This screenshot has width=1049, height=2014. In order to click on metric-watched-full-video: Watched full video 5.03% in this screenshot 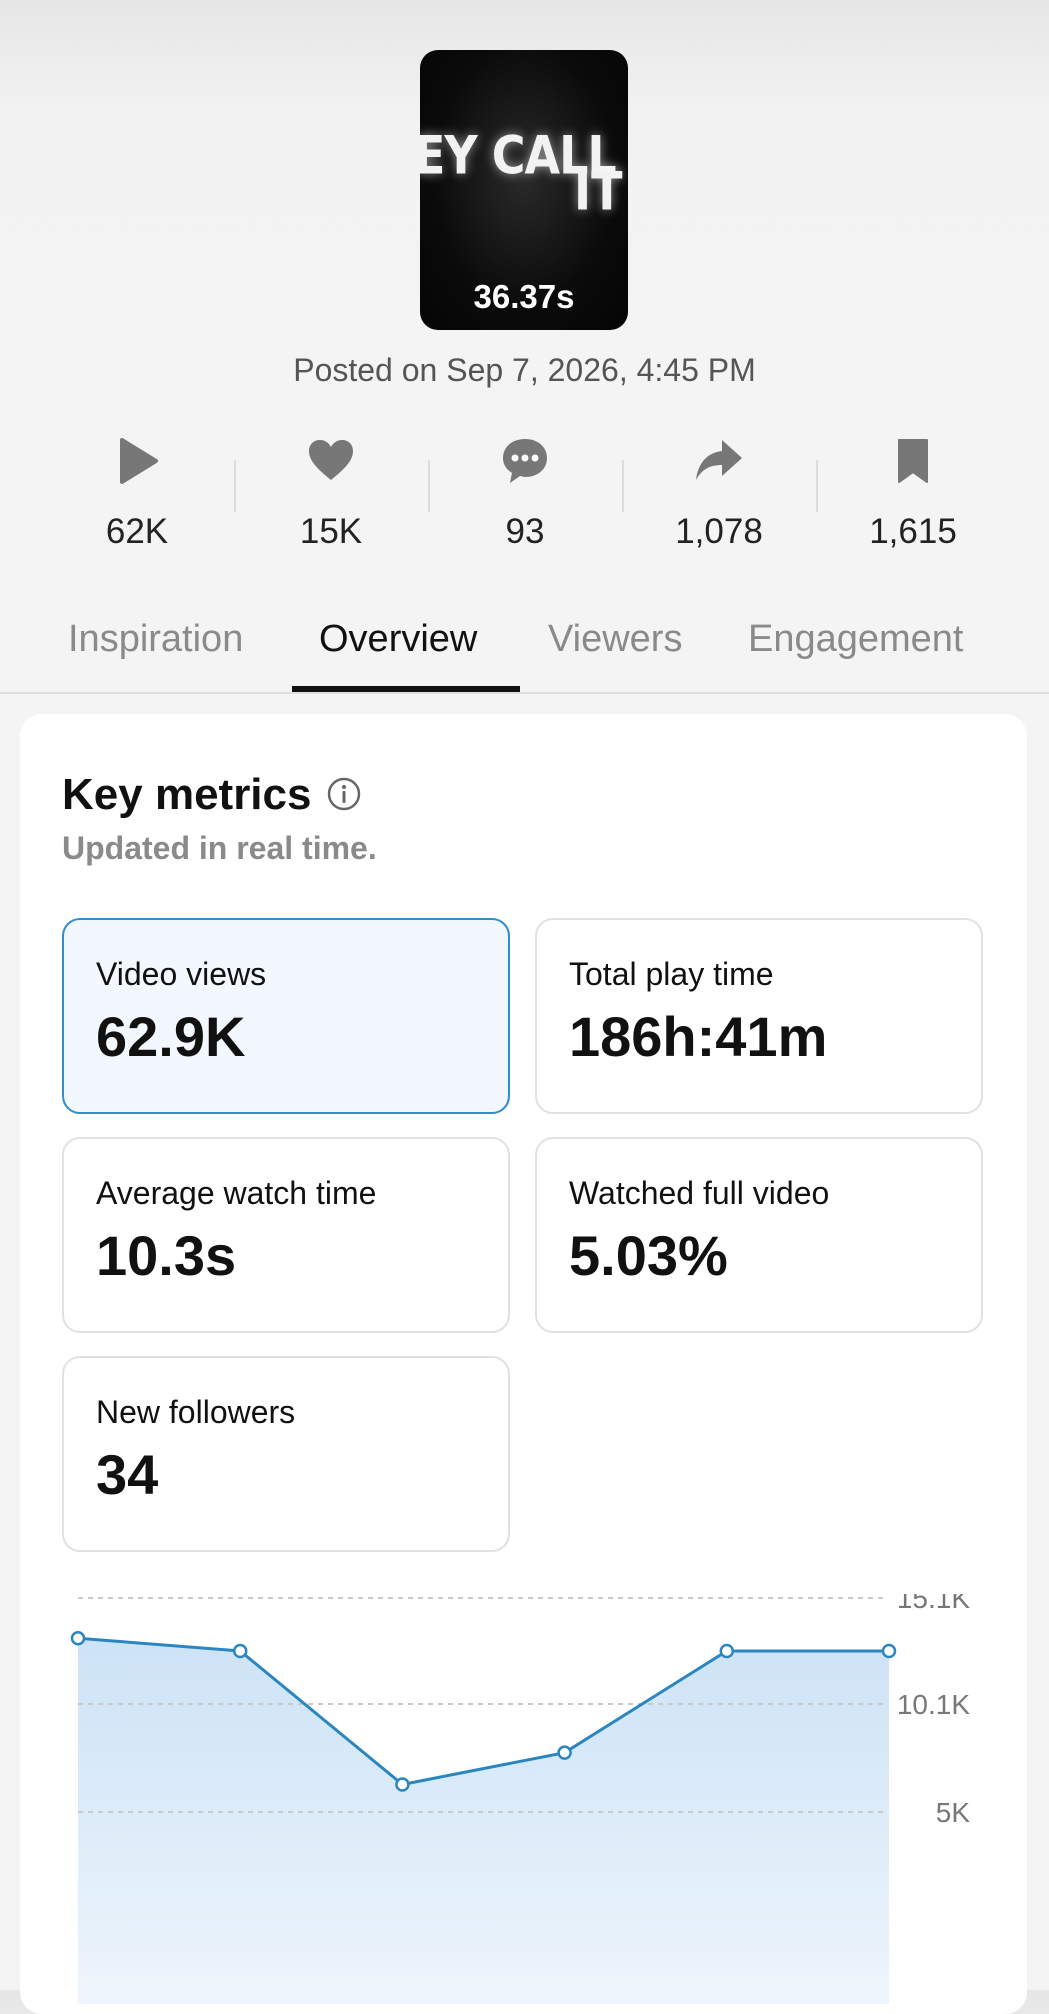, I will do `click(759, 1235)`.